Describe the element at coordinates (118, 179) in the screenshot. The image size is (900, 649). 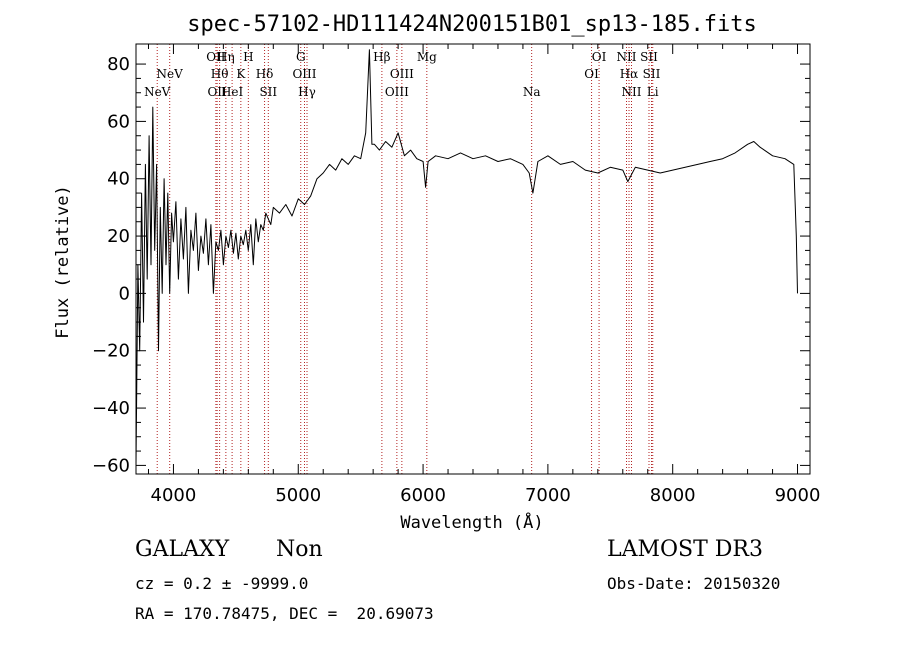
I see `y-tick-label: 40` at that location.